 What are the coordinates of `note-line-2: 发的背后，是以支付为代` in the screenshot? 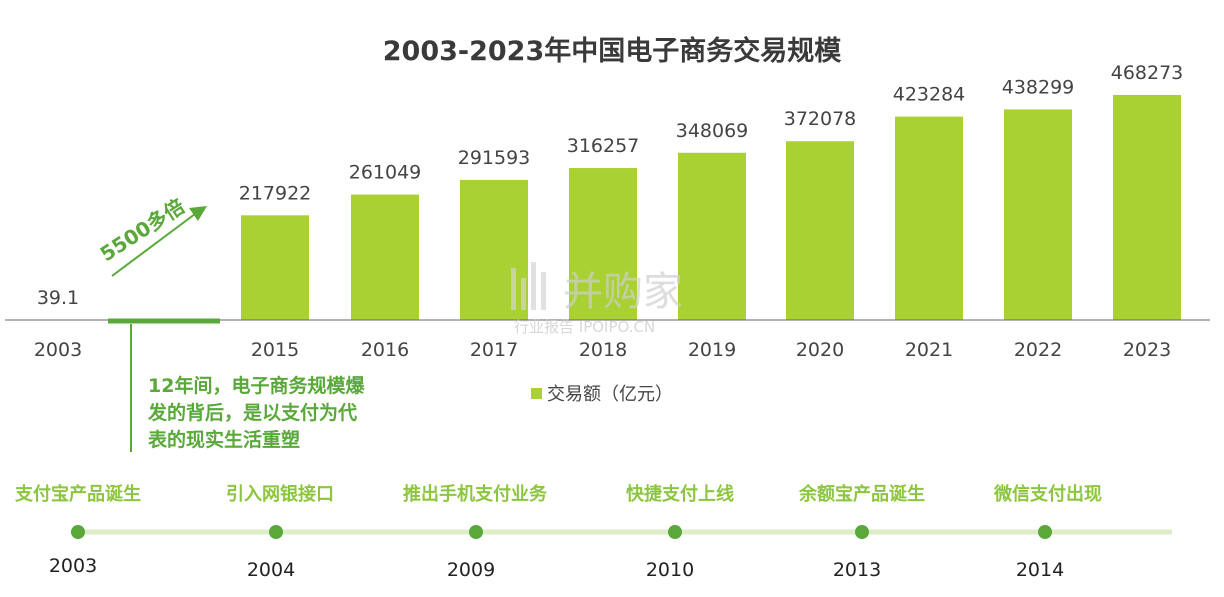 It's located at (252, 412).